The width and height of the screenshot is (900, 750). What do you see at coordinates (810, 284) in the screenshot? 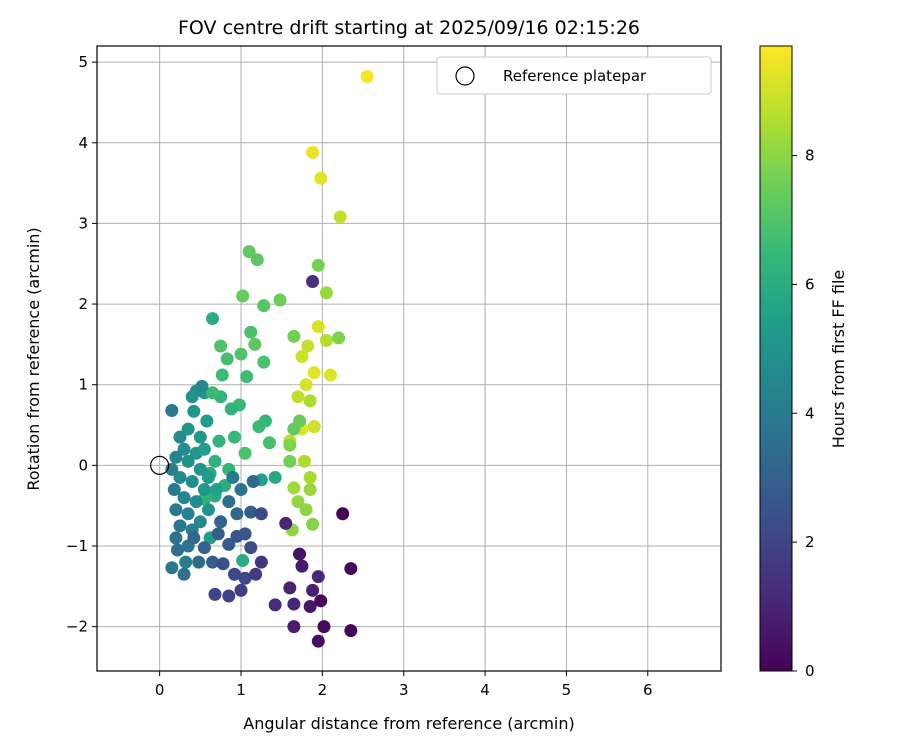
I see `colorbar-tick-label: 6` at bounding box center [810, 284].